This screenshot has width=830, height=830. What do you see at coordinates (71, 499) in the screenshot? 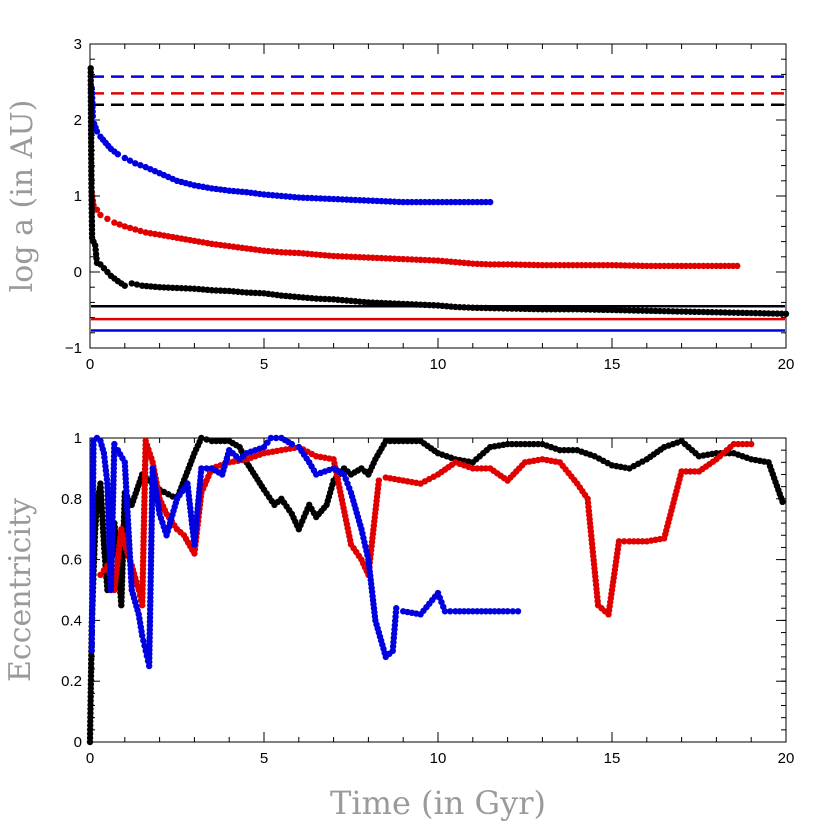
I see `y-tick-label: 0.8` at bounding box center [71, 499].